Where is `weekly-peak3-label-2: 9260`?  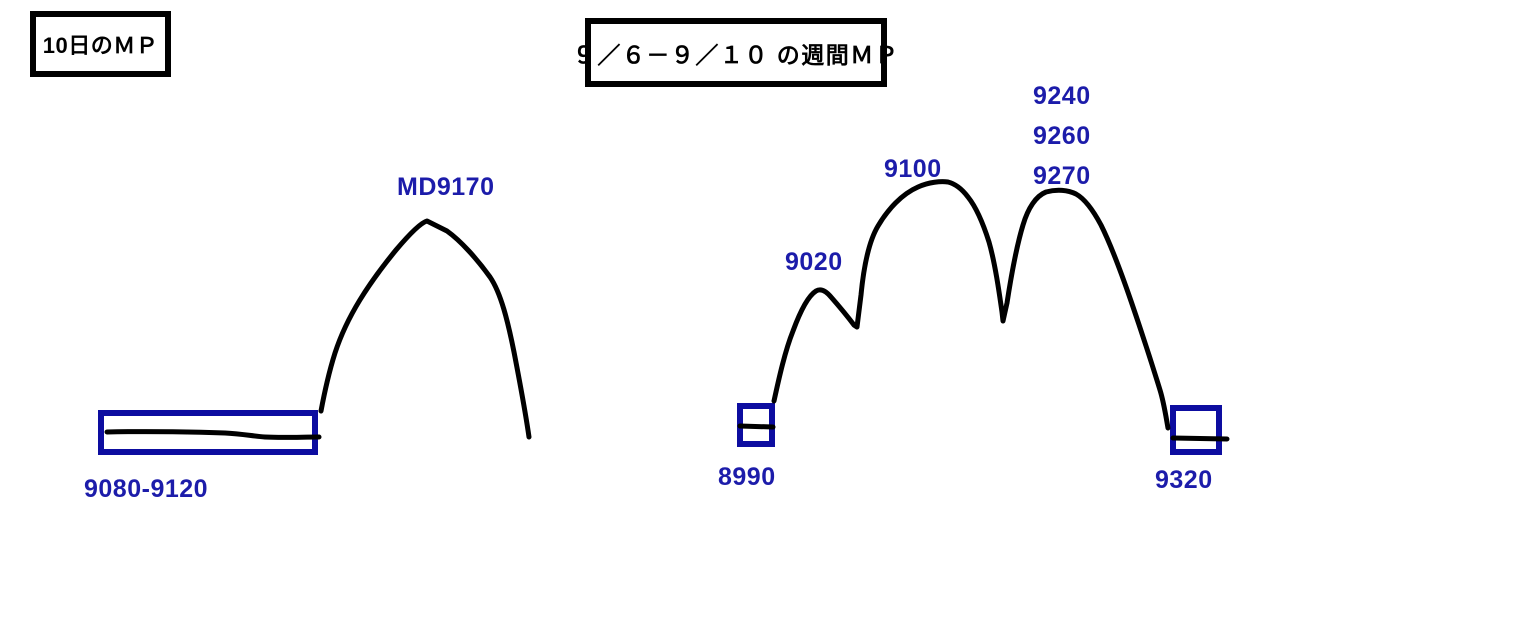 weekly-peak3-label-2: 9260 is located at coordinates (1062, 136).